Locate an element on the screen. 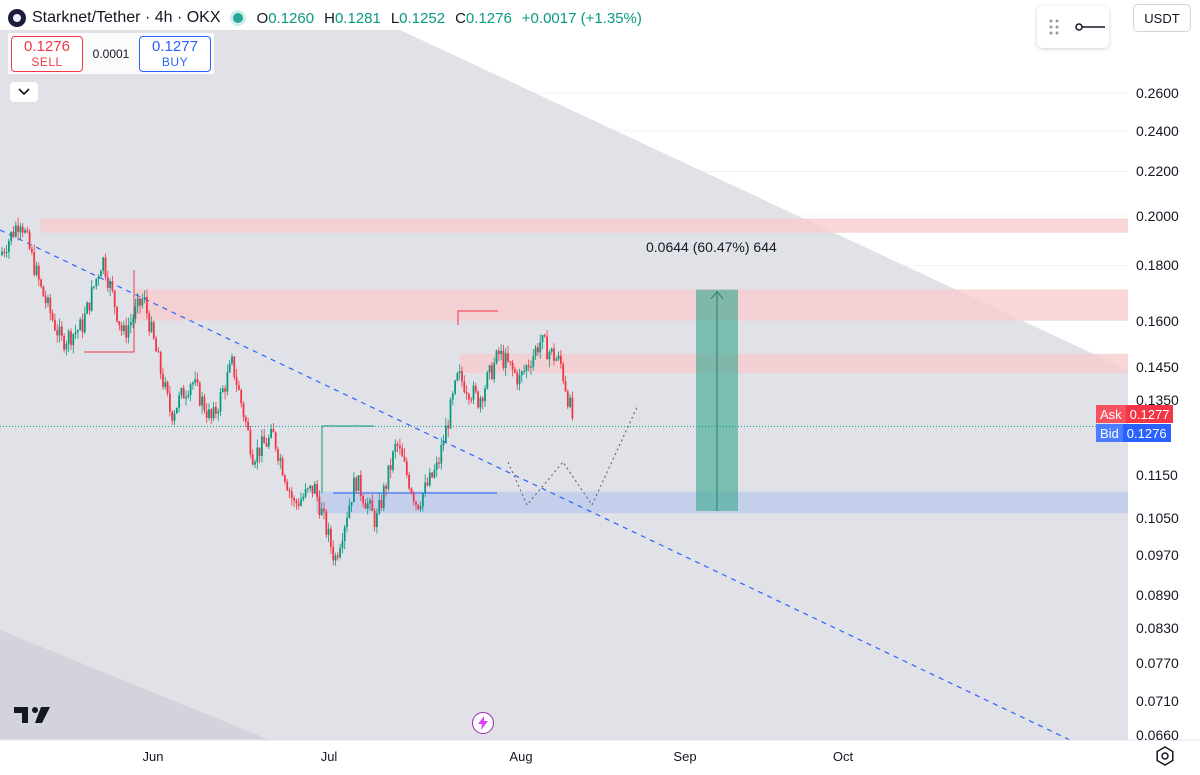 The height and width of the screenshot is (775, 1200). horizontal-line-icon is located at coordinates (1090, 27).